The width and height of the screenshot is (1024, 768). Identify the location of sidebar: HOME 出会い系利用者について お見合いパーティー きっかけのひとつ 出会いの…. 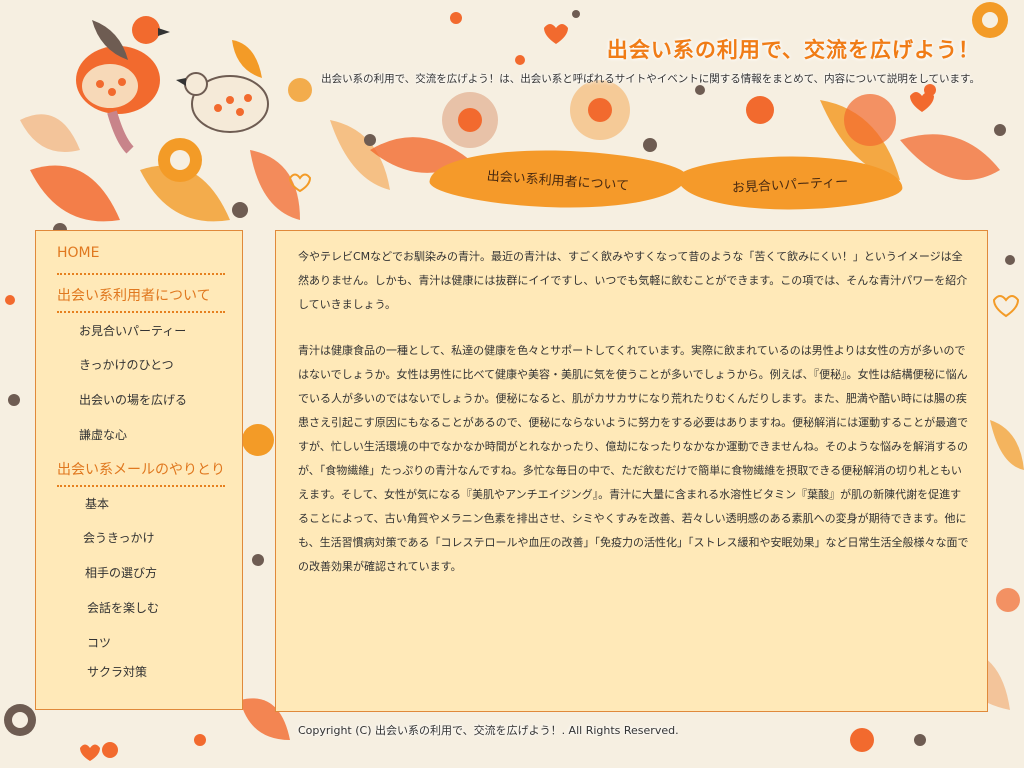
(139, 470).